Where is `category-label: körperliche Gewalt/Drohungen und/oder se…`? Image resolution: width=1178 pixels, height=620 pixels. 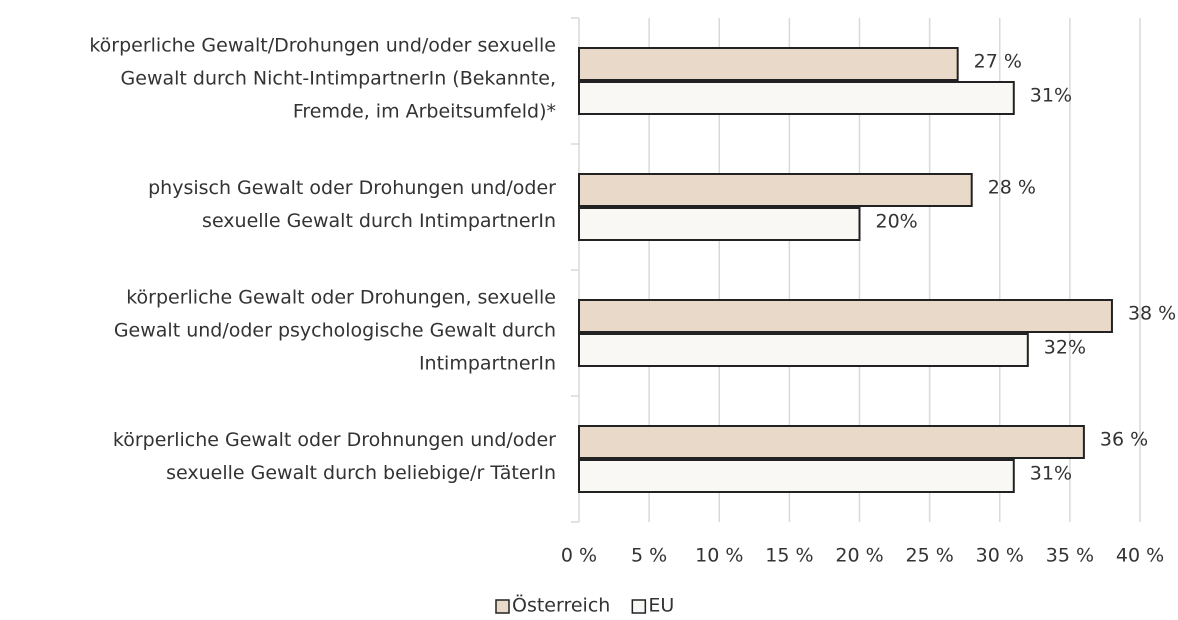
category-label: körperliche Gewalt/Drohungen und/oder se… is located at coordinates (322, 46).